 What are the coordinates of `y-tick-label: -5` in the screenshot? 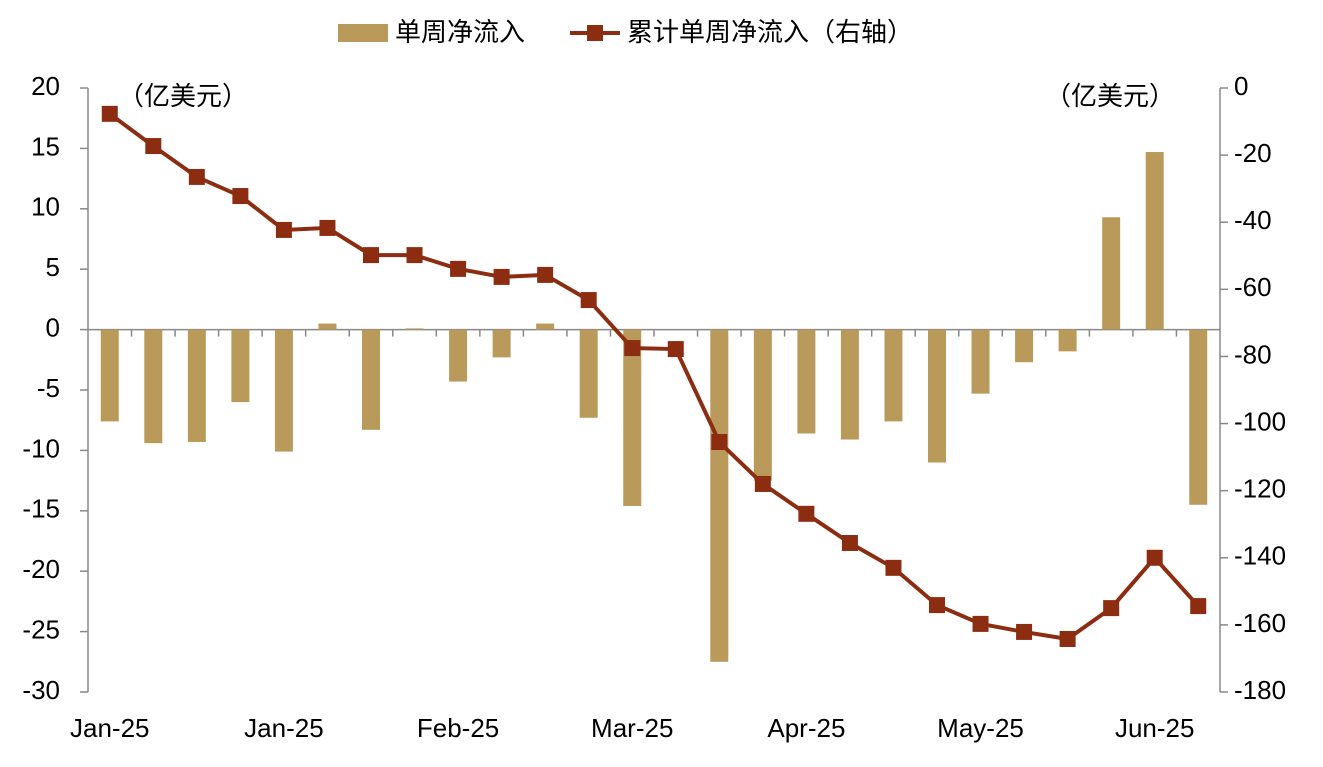 It's located at (48, 388).